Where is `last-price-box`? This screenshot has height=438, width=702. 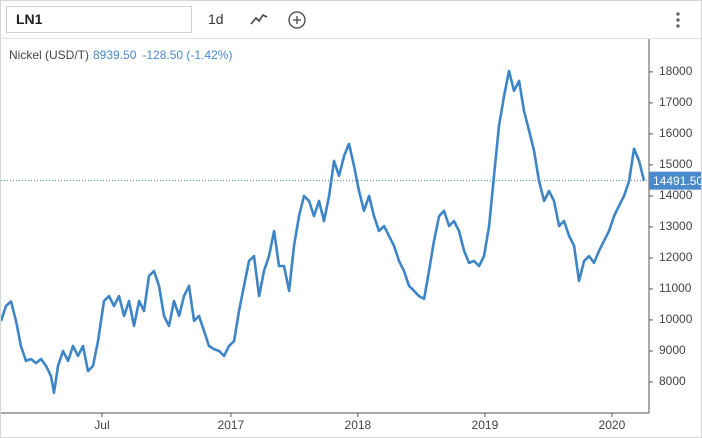
last-price-box is located at coordinates (675, 180).